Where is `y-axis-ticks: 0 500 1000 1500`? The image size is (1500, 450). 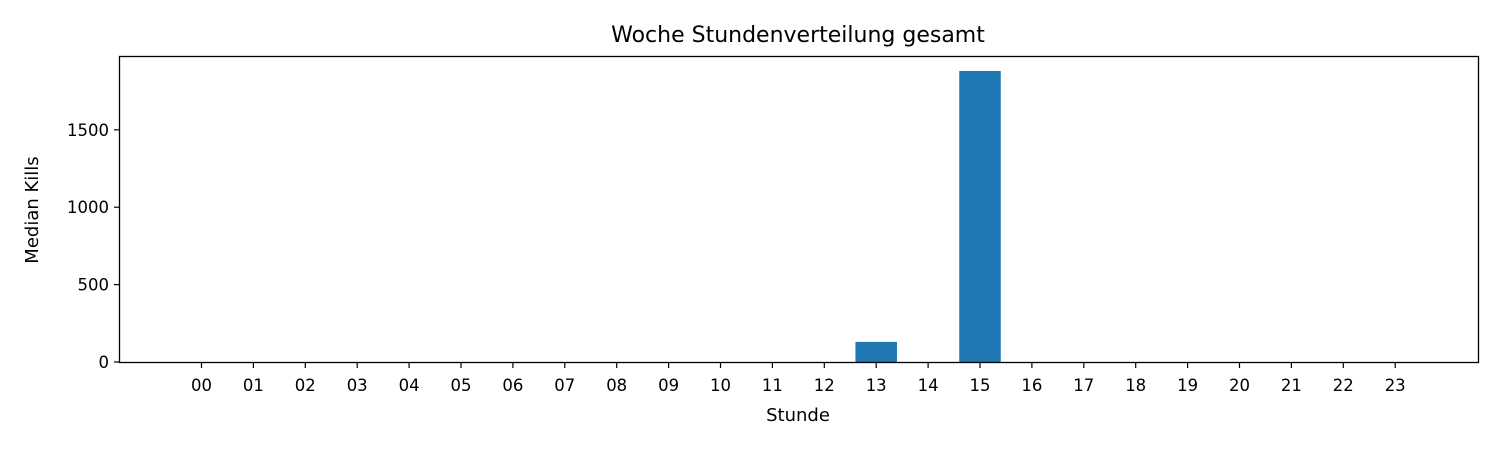 y-axis-ticks: 0 500 1000 1500 is located at coordinates (93, 246).